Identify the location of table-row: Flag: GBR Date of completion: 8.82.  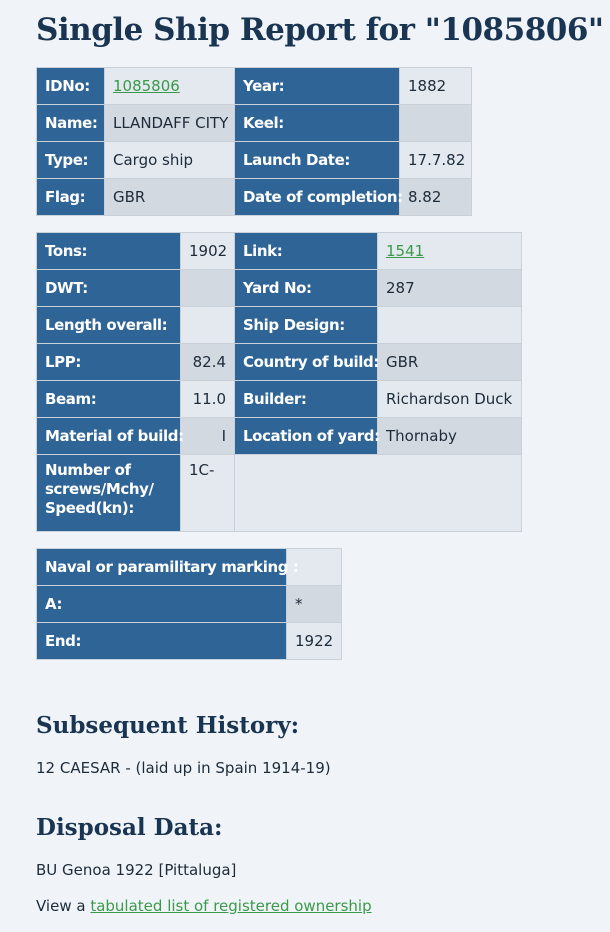
(254, 197).